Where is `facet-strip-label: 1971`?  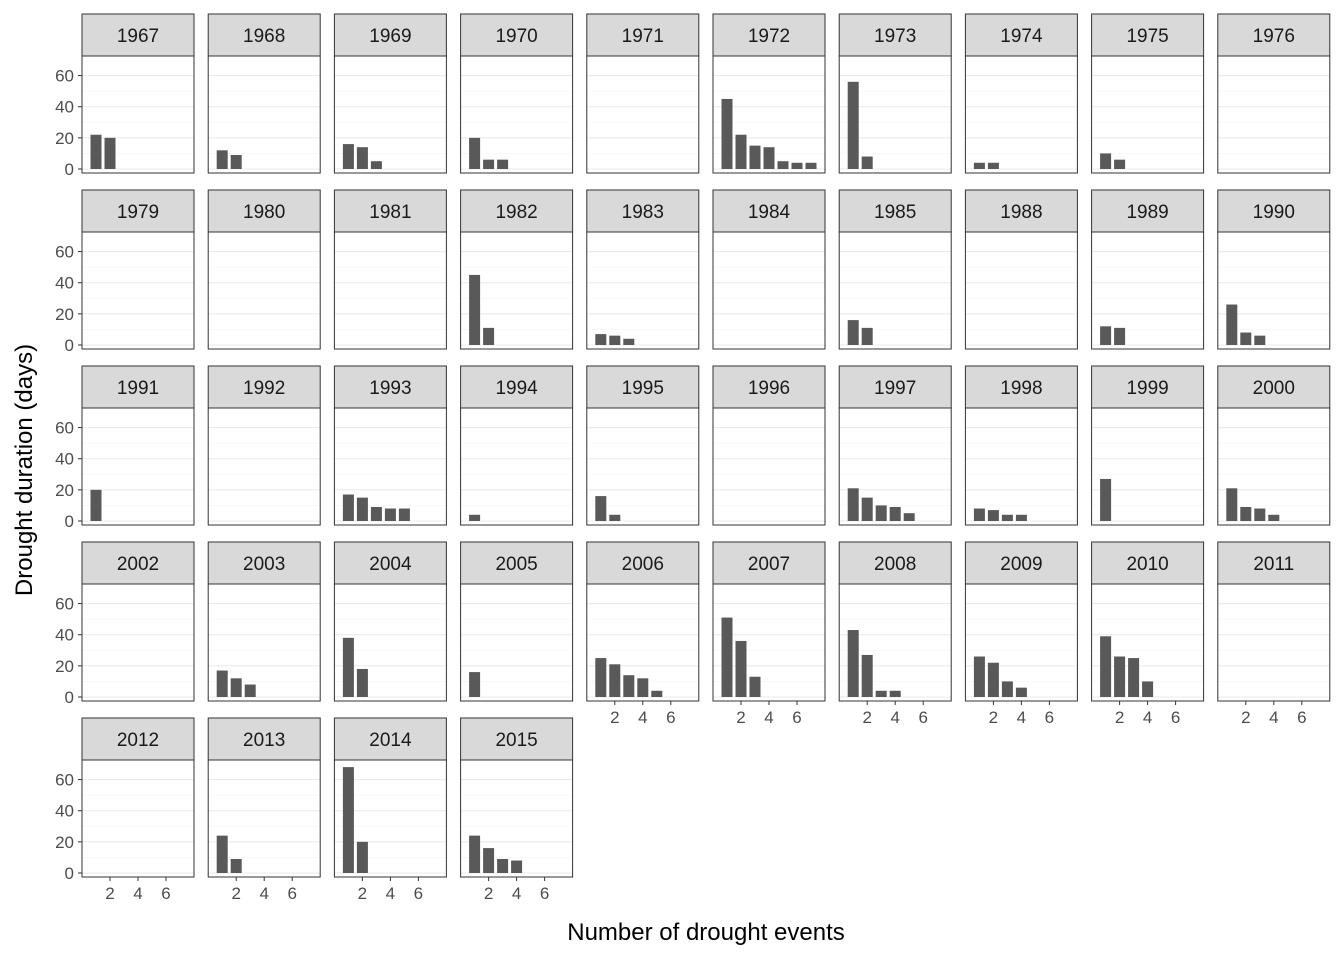
facet-strip-label: 1971 is located at coordinates (643, 36).